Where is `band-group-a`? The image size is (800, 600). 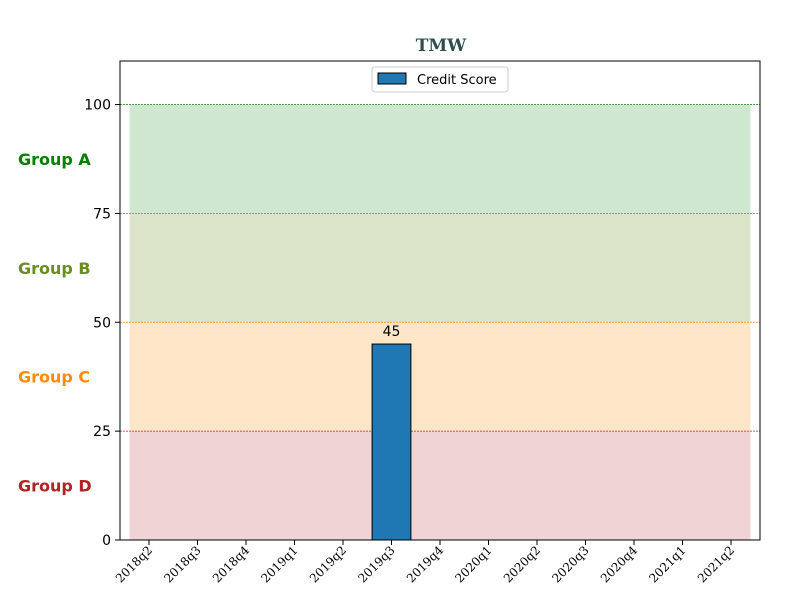
band-group-a is located at coordinates (440, 159).